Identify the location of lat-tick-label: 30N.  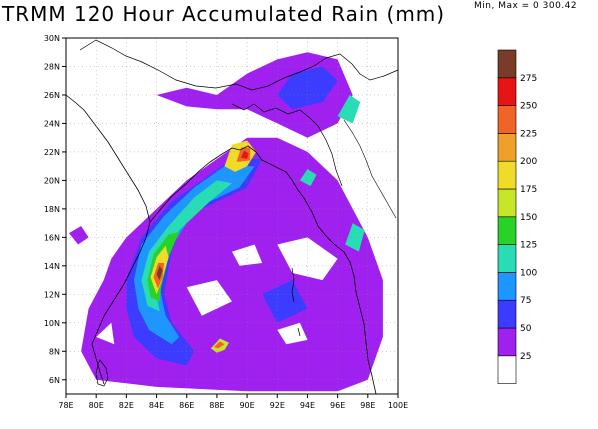
(52, 38).